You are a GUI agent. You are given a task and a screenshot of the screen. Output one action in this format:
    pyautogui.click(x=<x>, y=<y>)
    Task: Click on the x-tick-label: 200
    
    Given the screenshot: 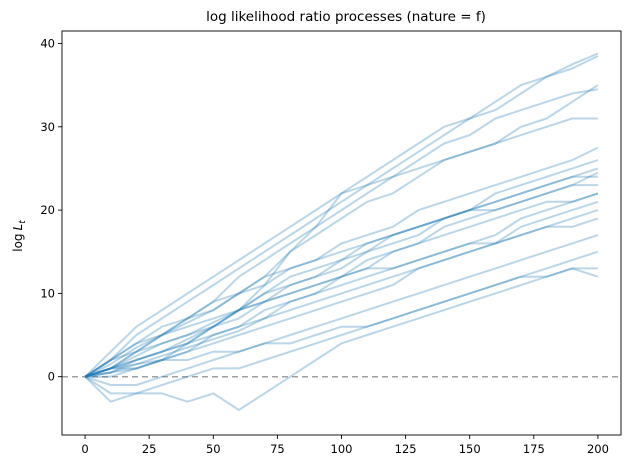 What is the action you would take?
    pyautogui.click(x=598, y=449)
    